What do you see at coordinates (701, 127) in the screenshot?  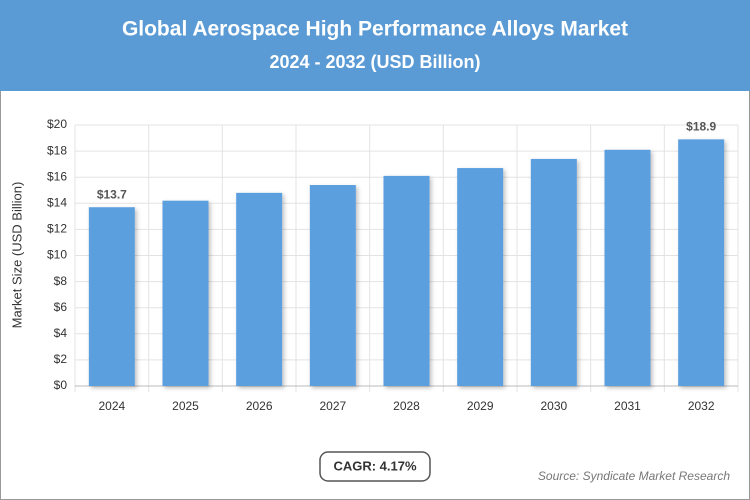 I see `value-label: $18.9` at bounding box center [701, 127].